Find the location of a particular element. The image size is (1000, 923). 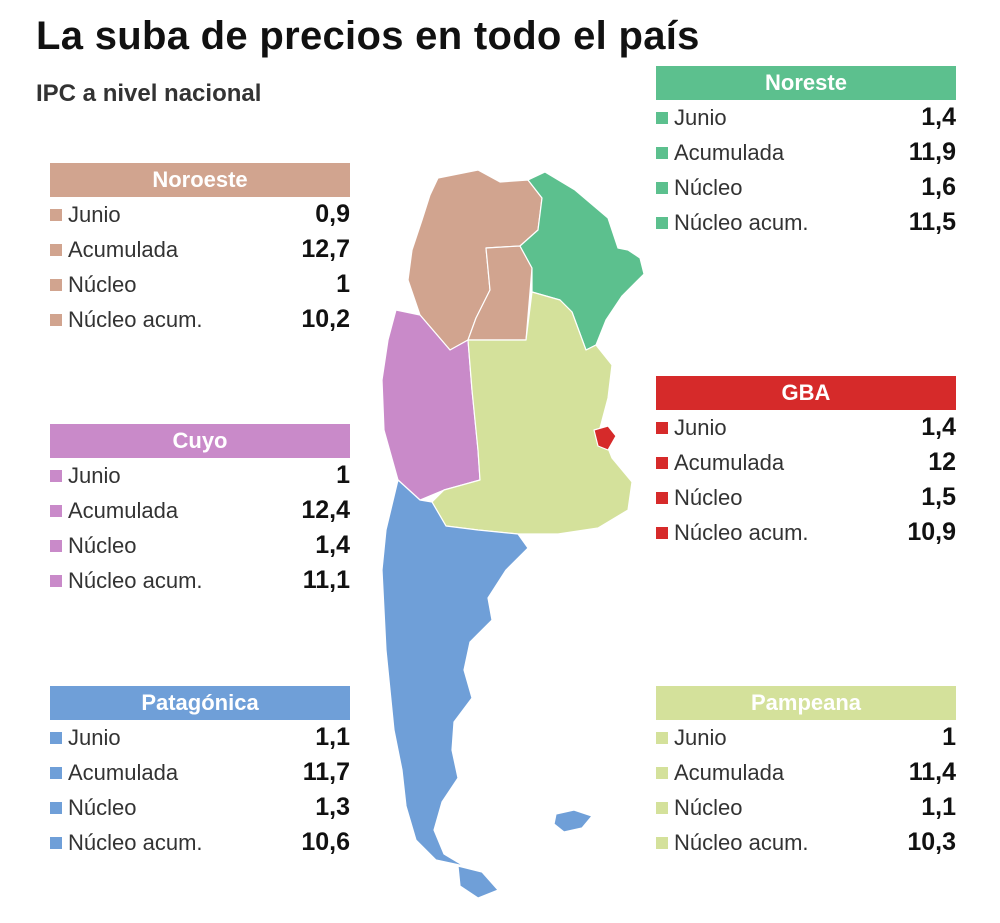

stat-value: 10,2 is located at coordinates (325, 319).